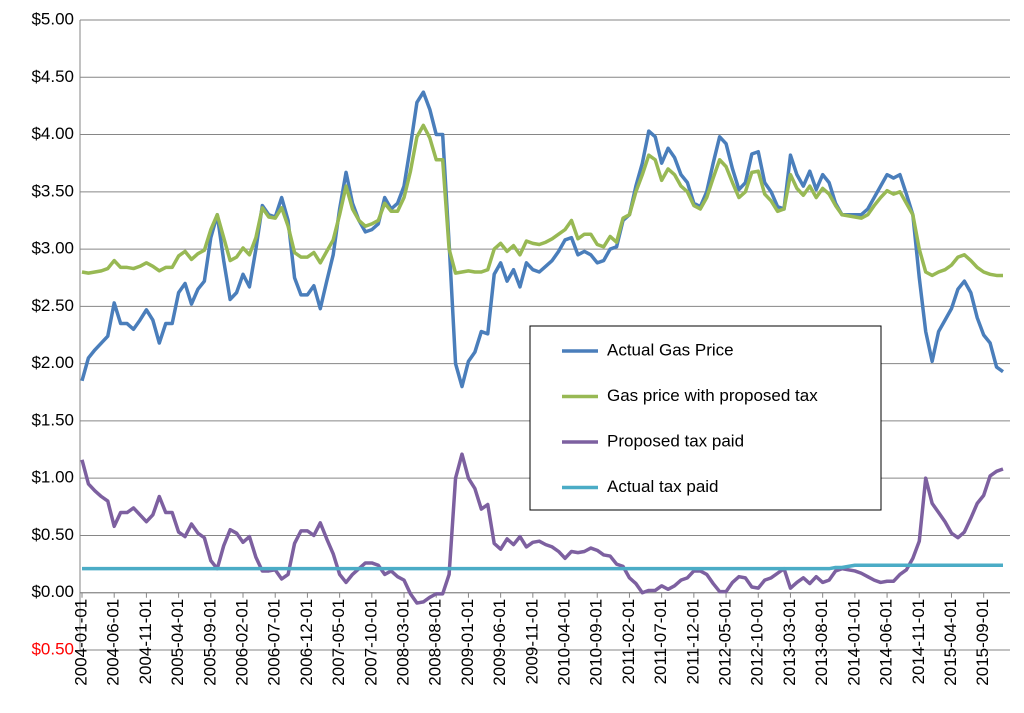  I want to click on y-tick-label: $4.50, so click(52, 76).